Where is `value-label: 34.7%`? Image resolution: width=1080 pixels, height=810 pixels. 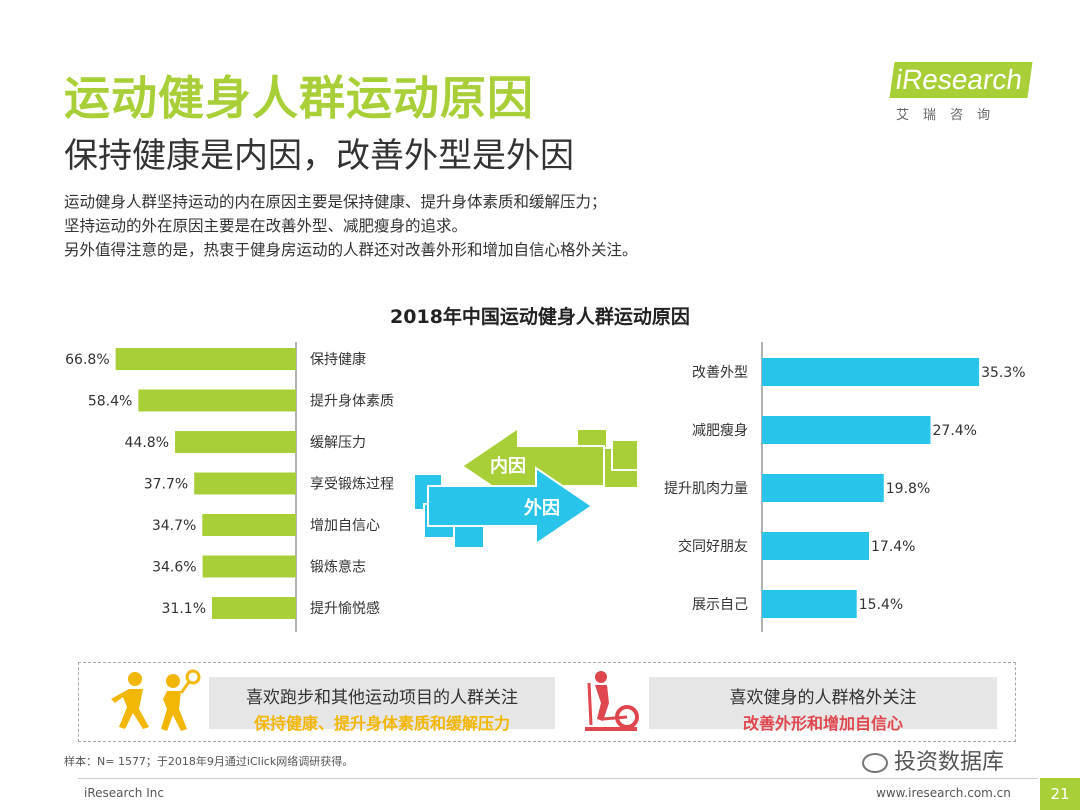
value-label: 34.7% is located at coordinates (174, 526).